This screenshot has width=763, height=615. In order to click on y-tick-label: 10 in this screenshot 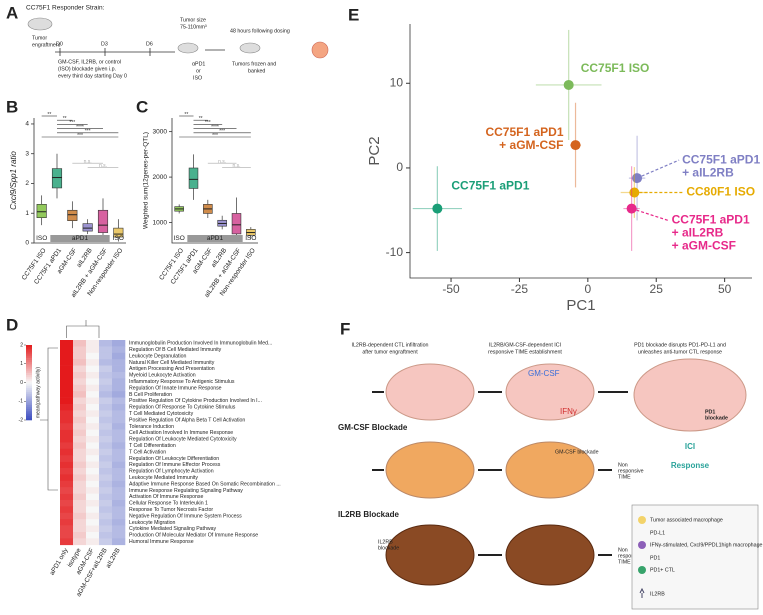, I will do `click(397, 82)`.